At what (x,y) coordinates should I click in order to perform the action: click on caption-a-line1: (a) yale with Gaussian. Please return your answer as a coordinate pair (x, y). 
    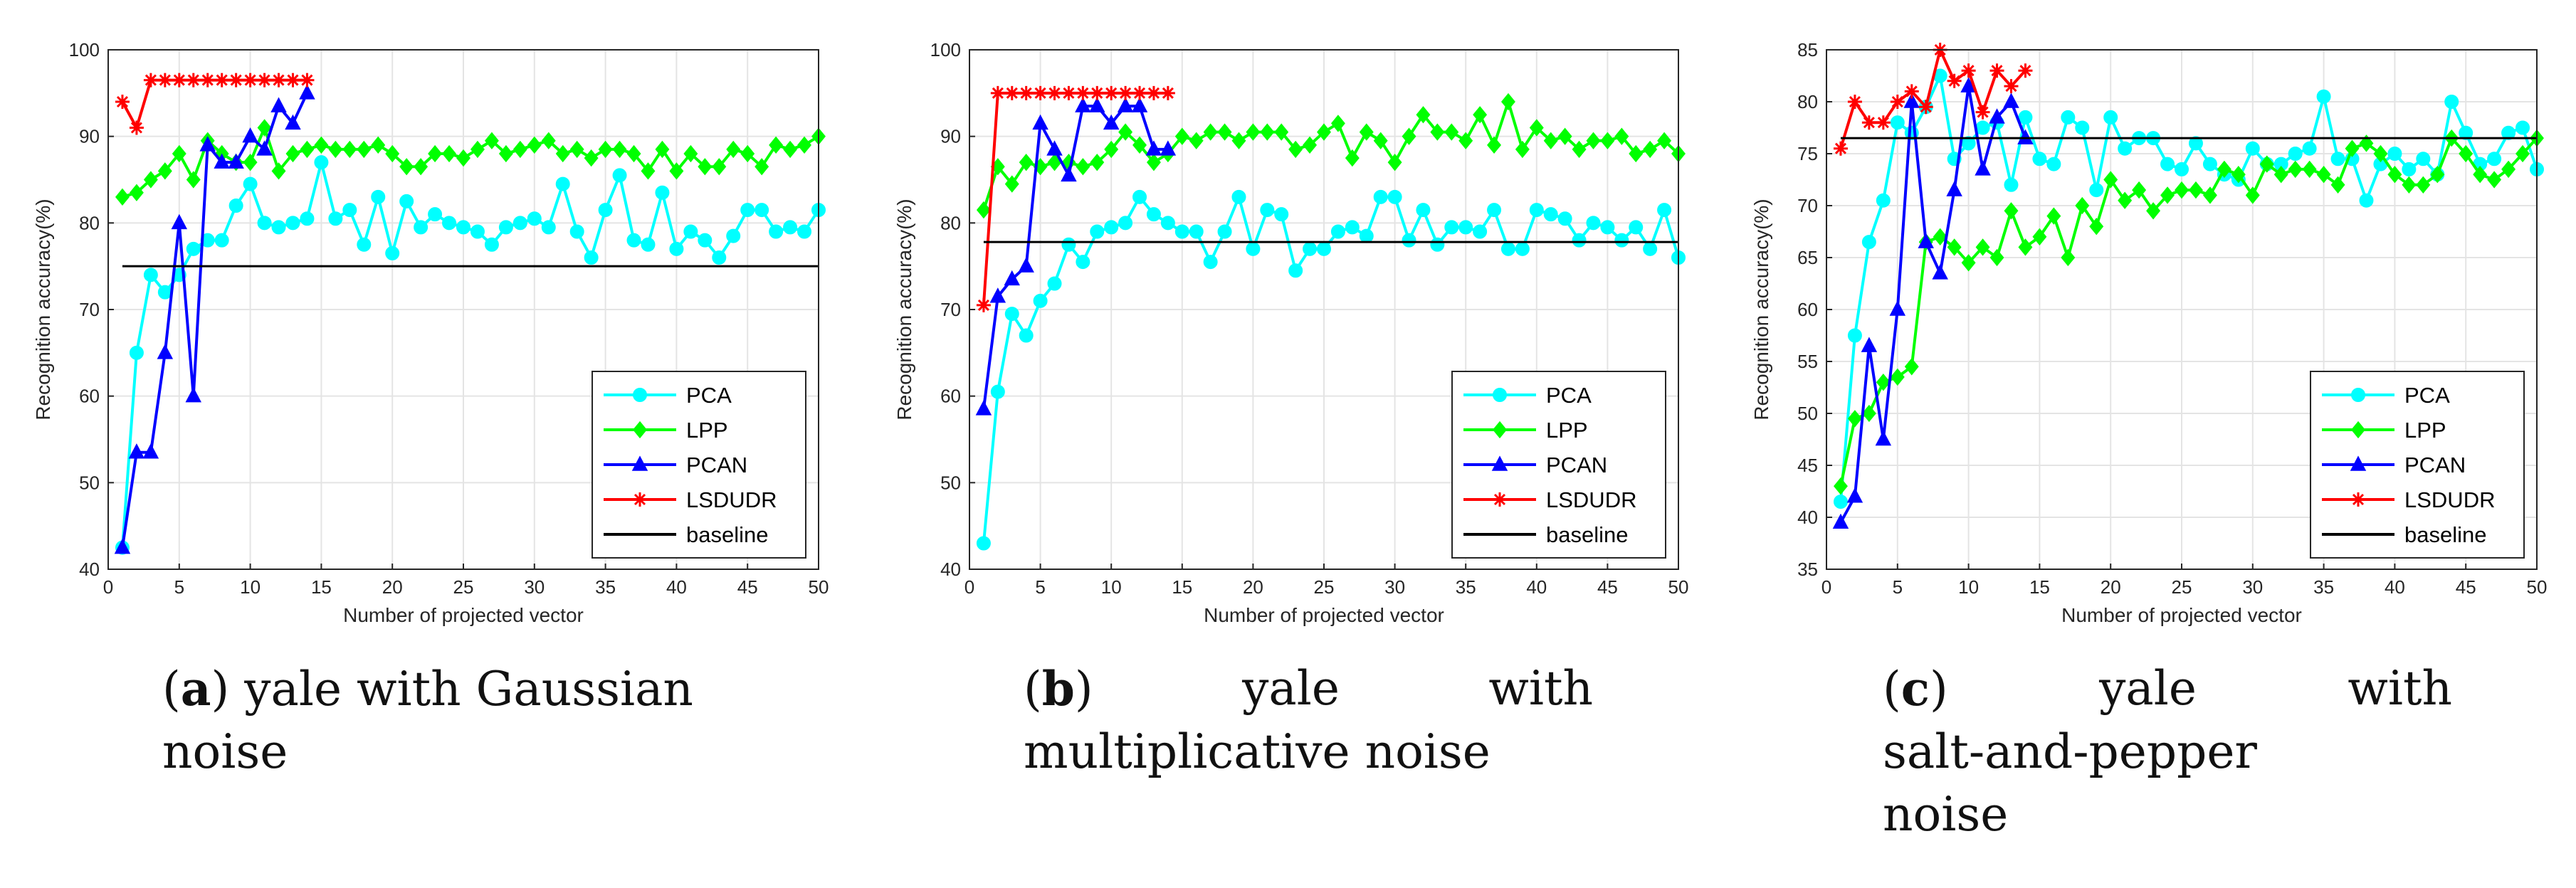
    Looking at the image, I should click on (428, 689).